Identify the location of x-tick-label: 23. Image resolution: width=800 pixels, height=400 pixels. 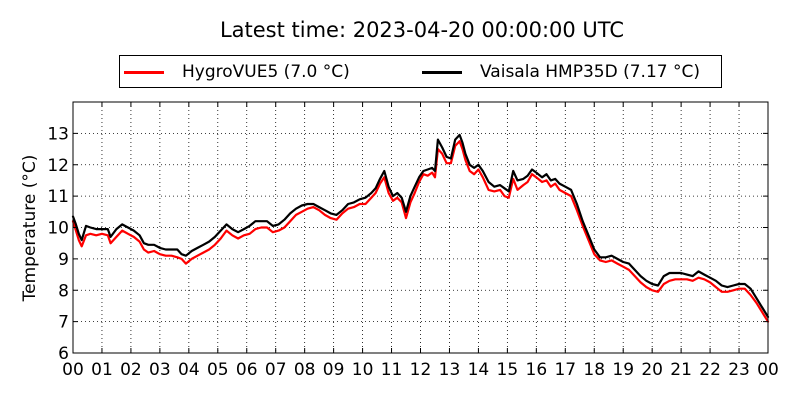
(739, 370).